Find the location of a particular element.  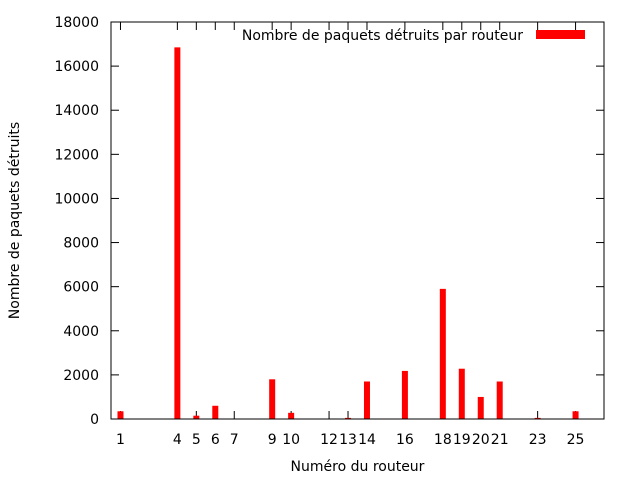

x-tick-label: 12 is located at coordinates (329, 440).